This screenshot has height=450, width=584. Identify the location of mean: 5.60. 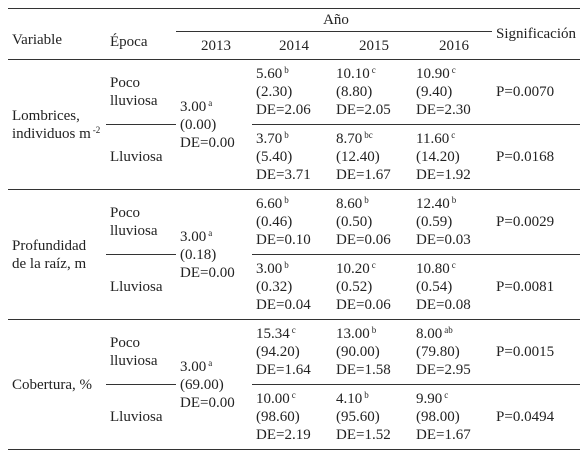
(269, 74).